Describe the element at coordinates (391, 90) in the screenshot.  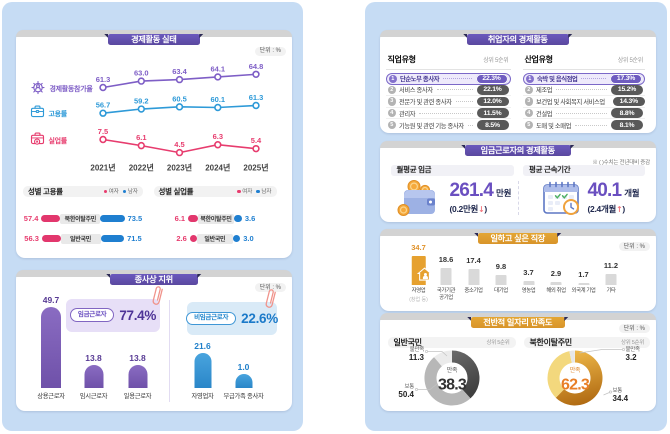
I see `rank-number: 2` at that location.